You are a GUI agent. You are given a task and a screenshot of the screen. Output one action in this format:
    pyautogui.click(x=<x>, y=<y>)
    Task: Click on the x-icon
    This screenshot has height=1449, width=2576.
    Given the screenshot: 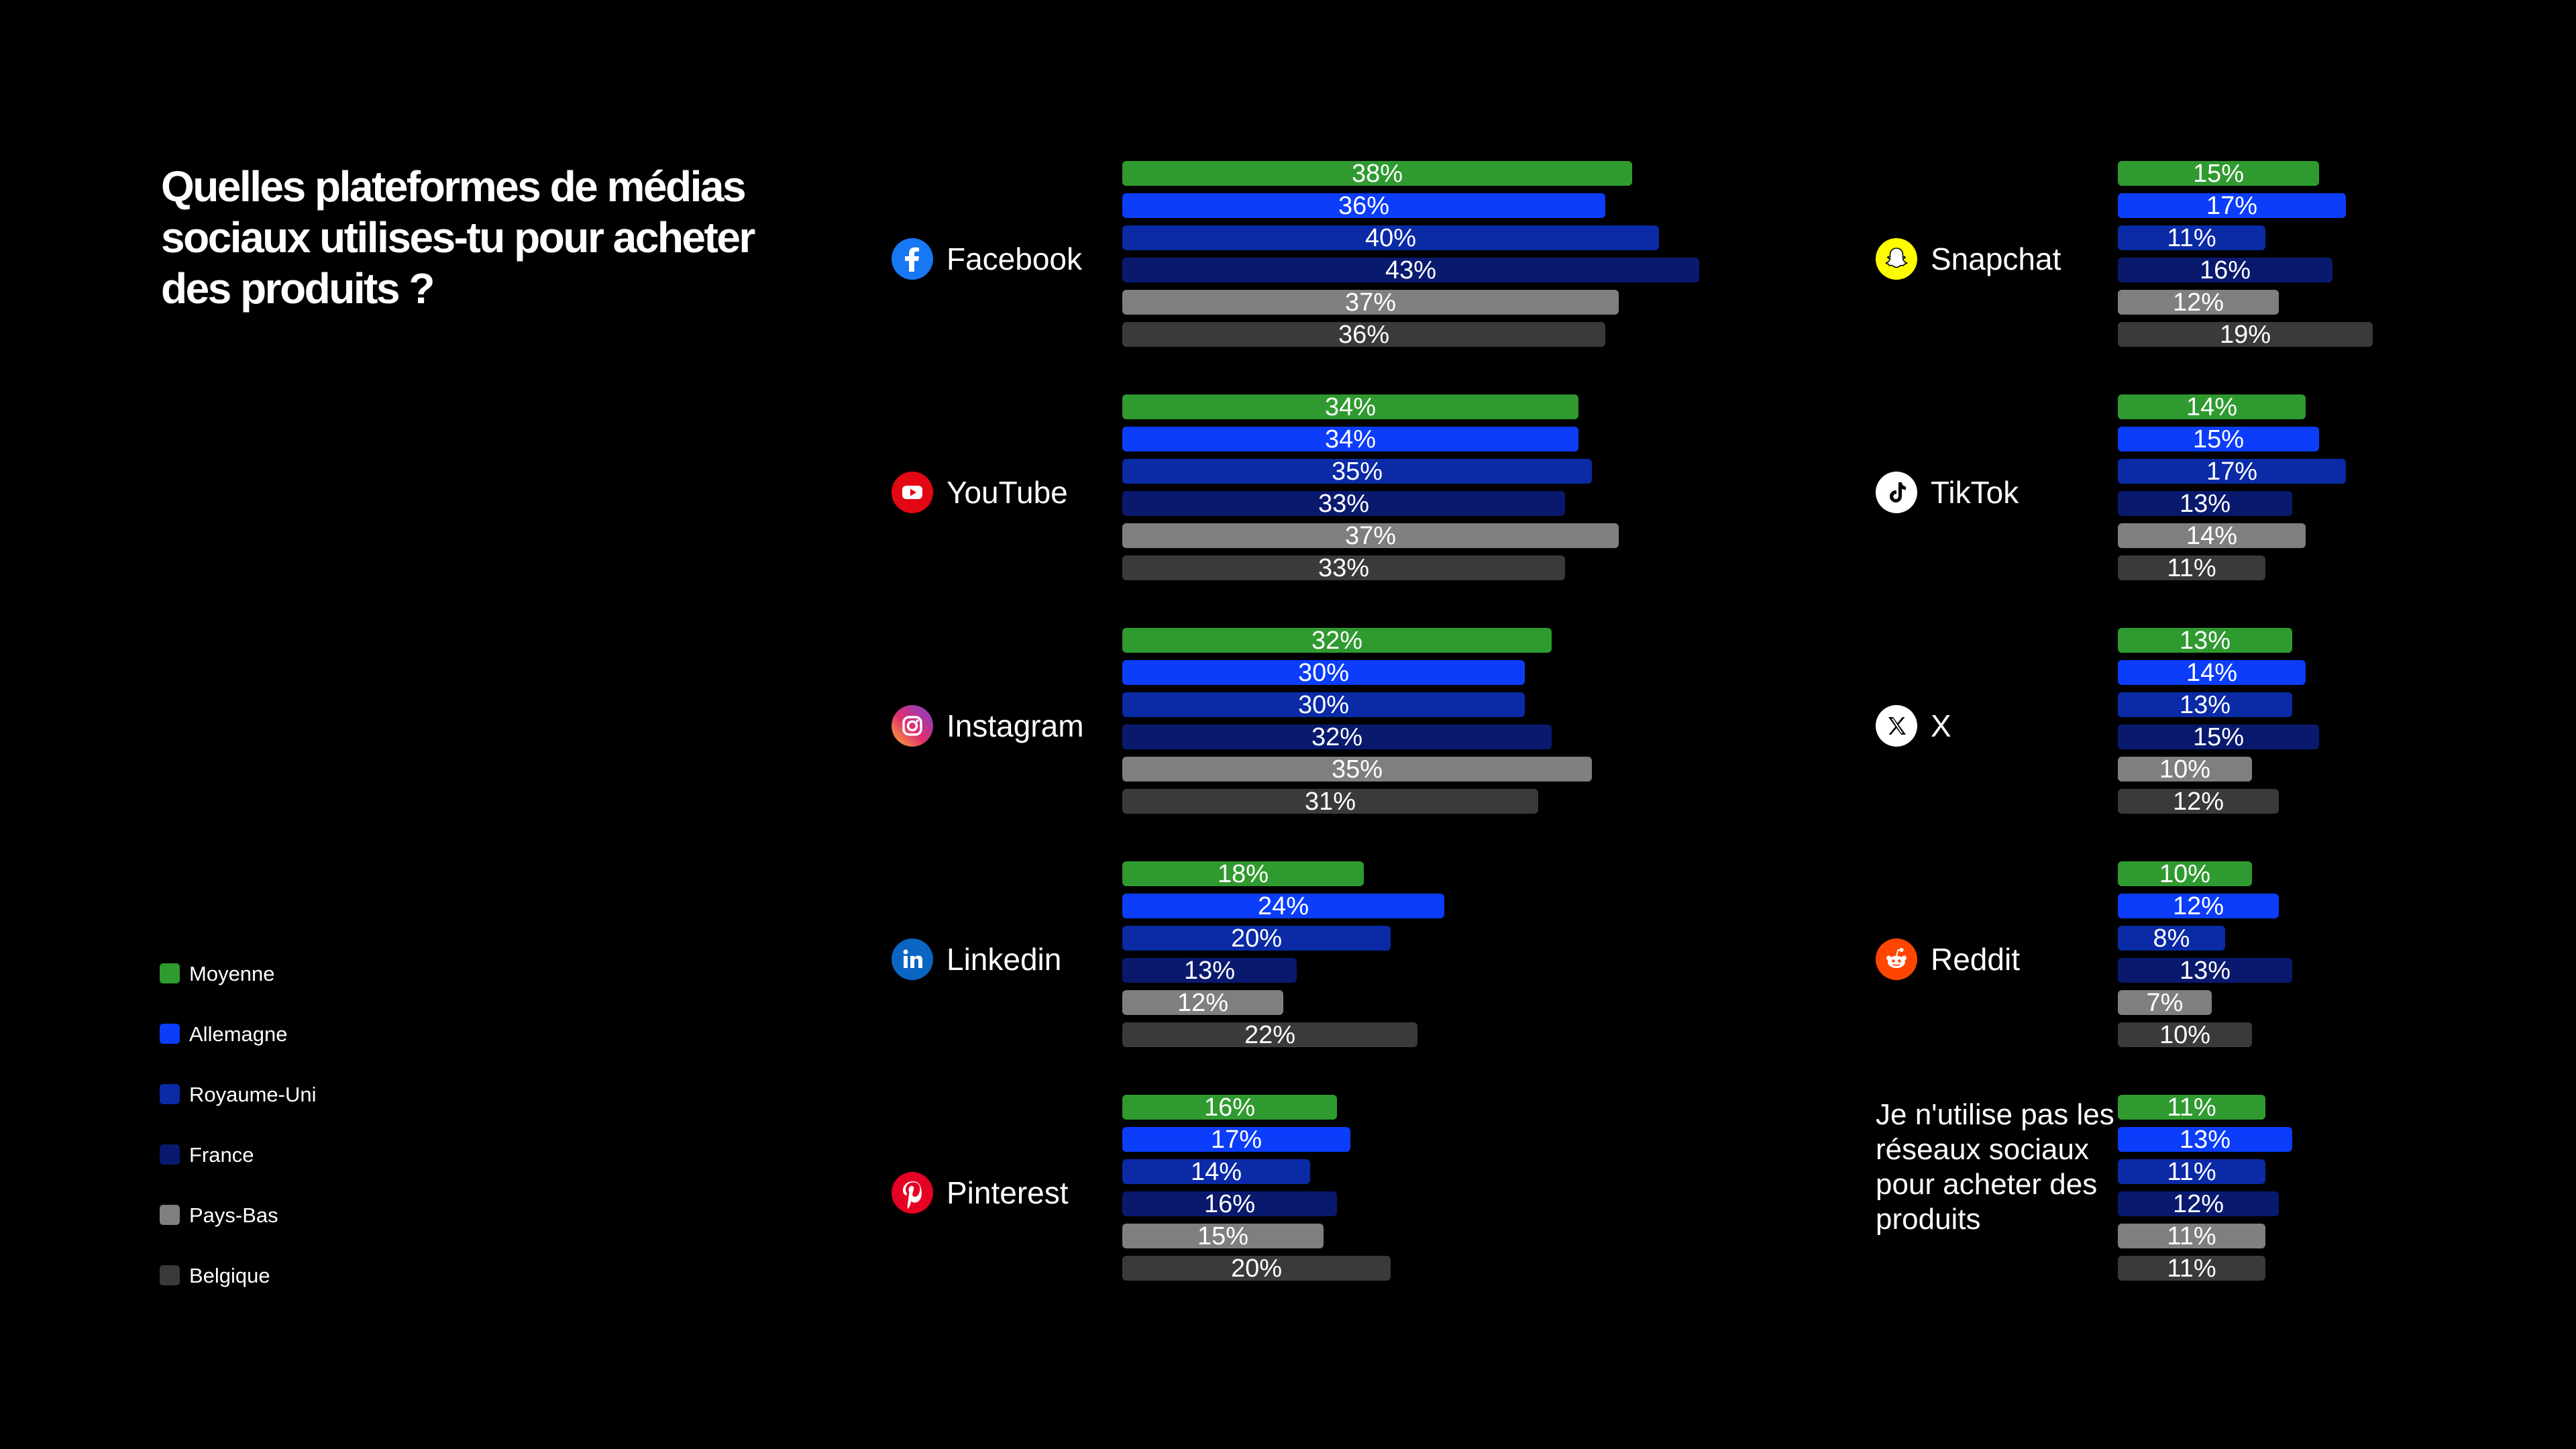 What is the action you would take?
    pyautogui.click(x=1896, y=726)
    